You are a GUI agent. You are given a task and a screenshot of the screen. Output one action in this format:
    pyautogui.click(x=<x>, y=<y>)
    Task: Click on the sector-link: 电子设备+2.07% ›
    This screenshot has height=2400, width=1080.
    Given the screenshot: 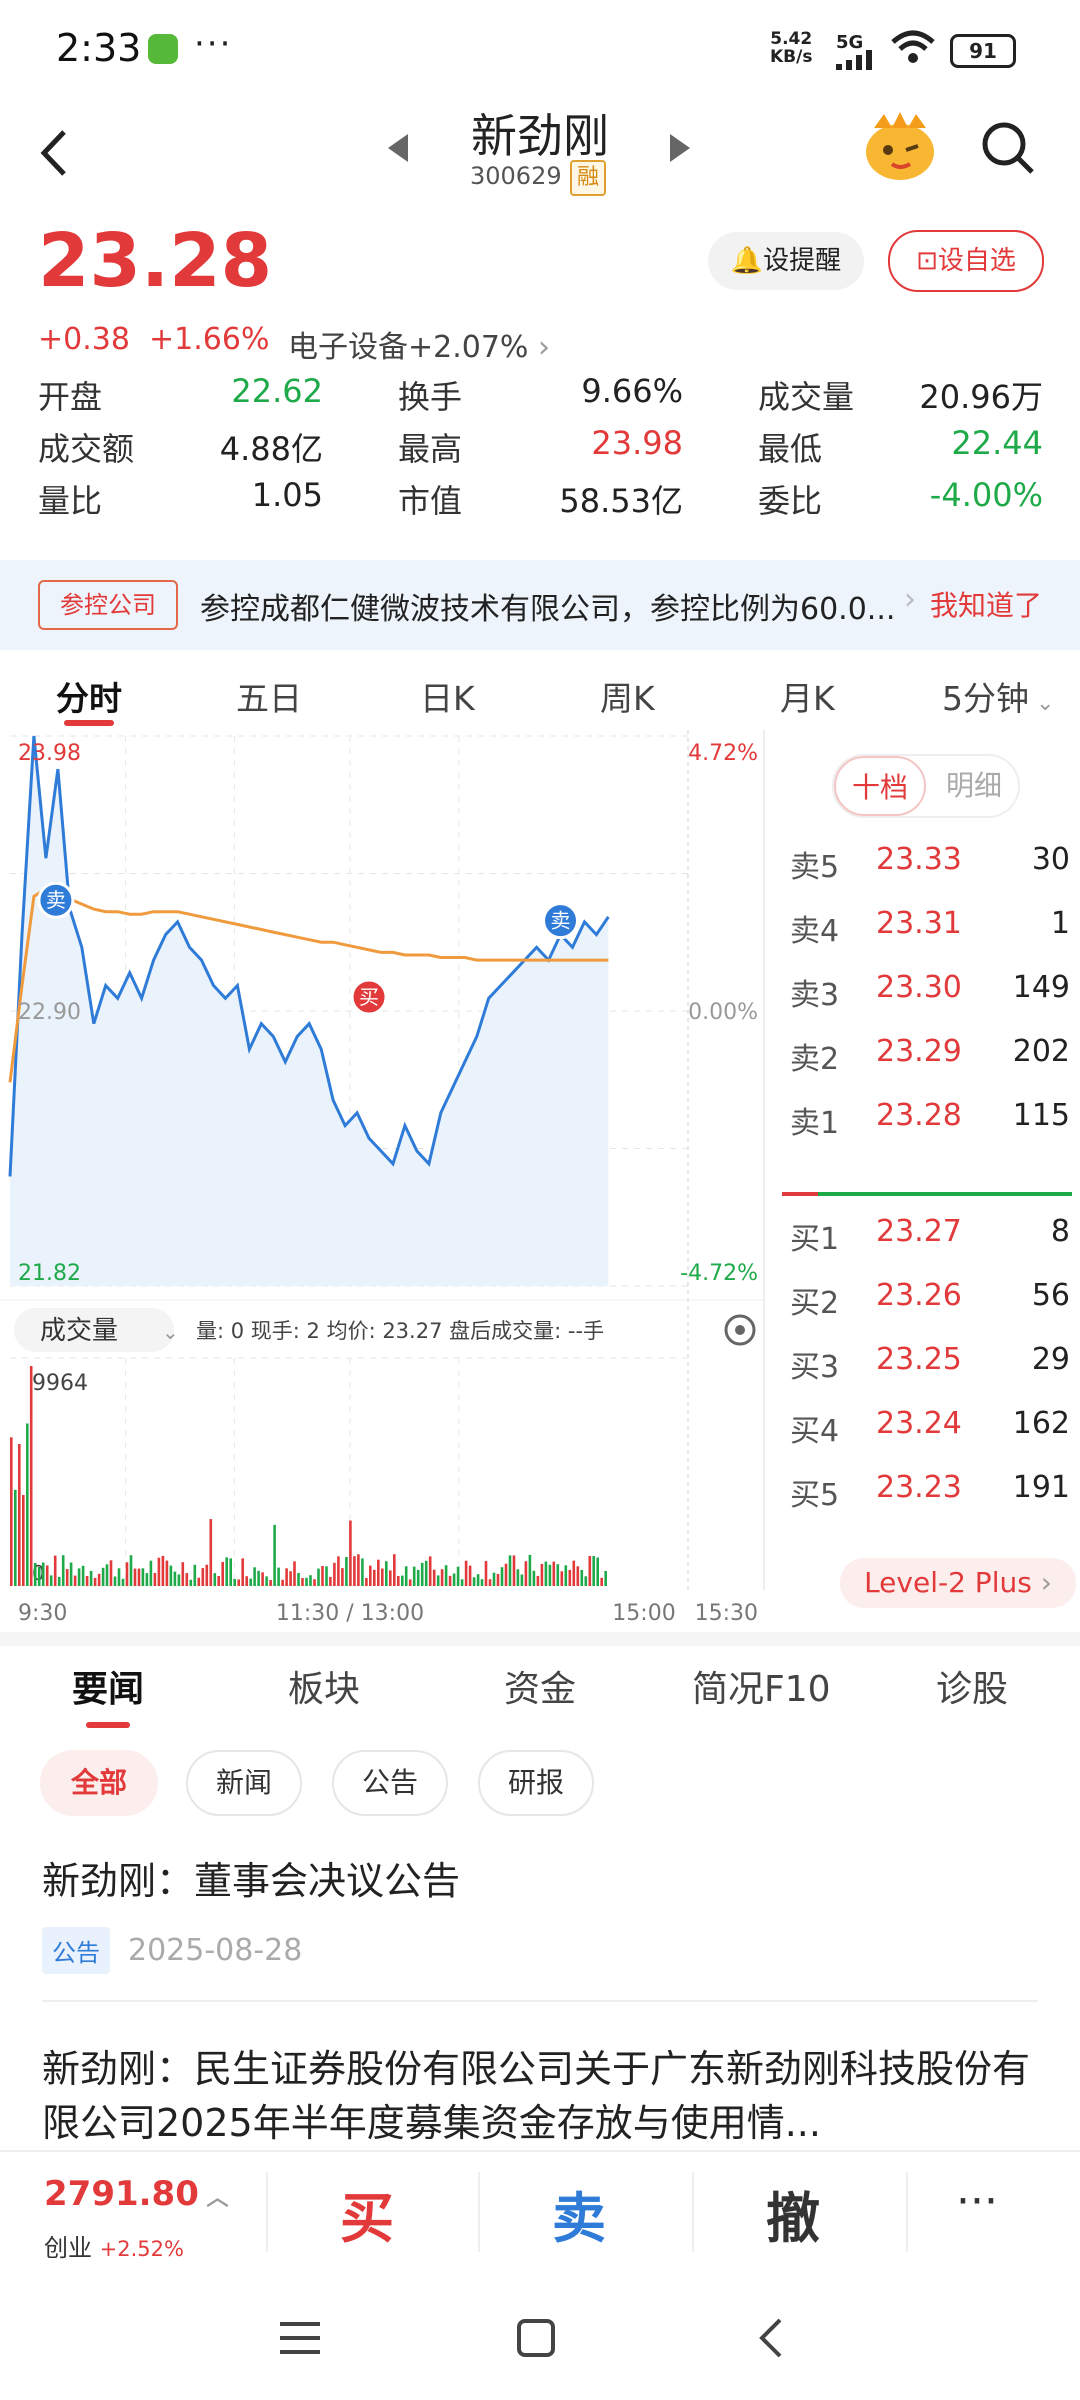 What is the action you would take?
    pyautogui.click(x=419, y=347)
    